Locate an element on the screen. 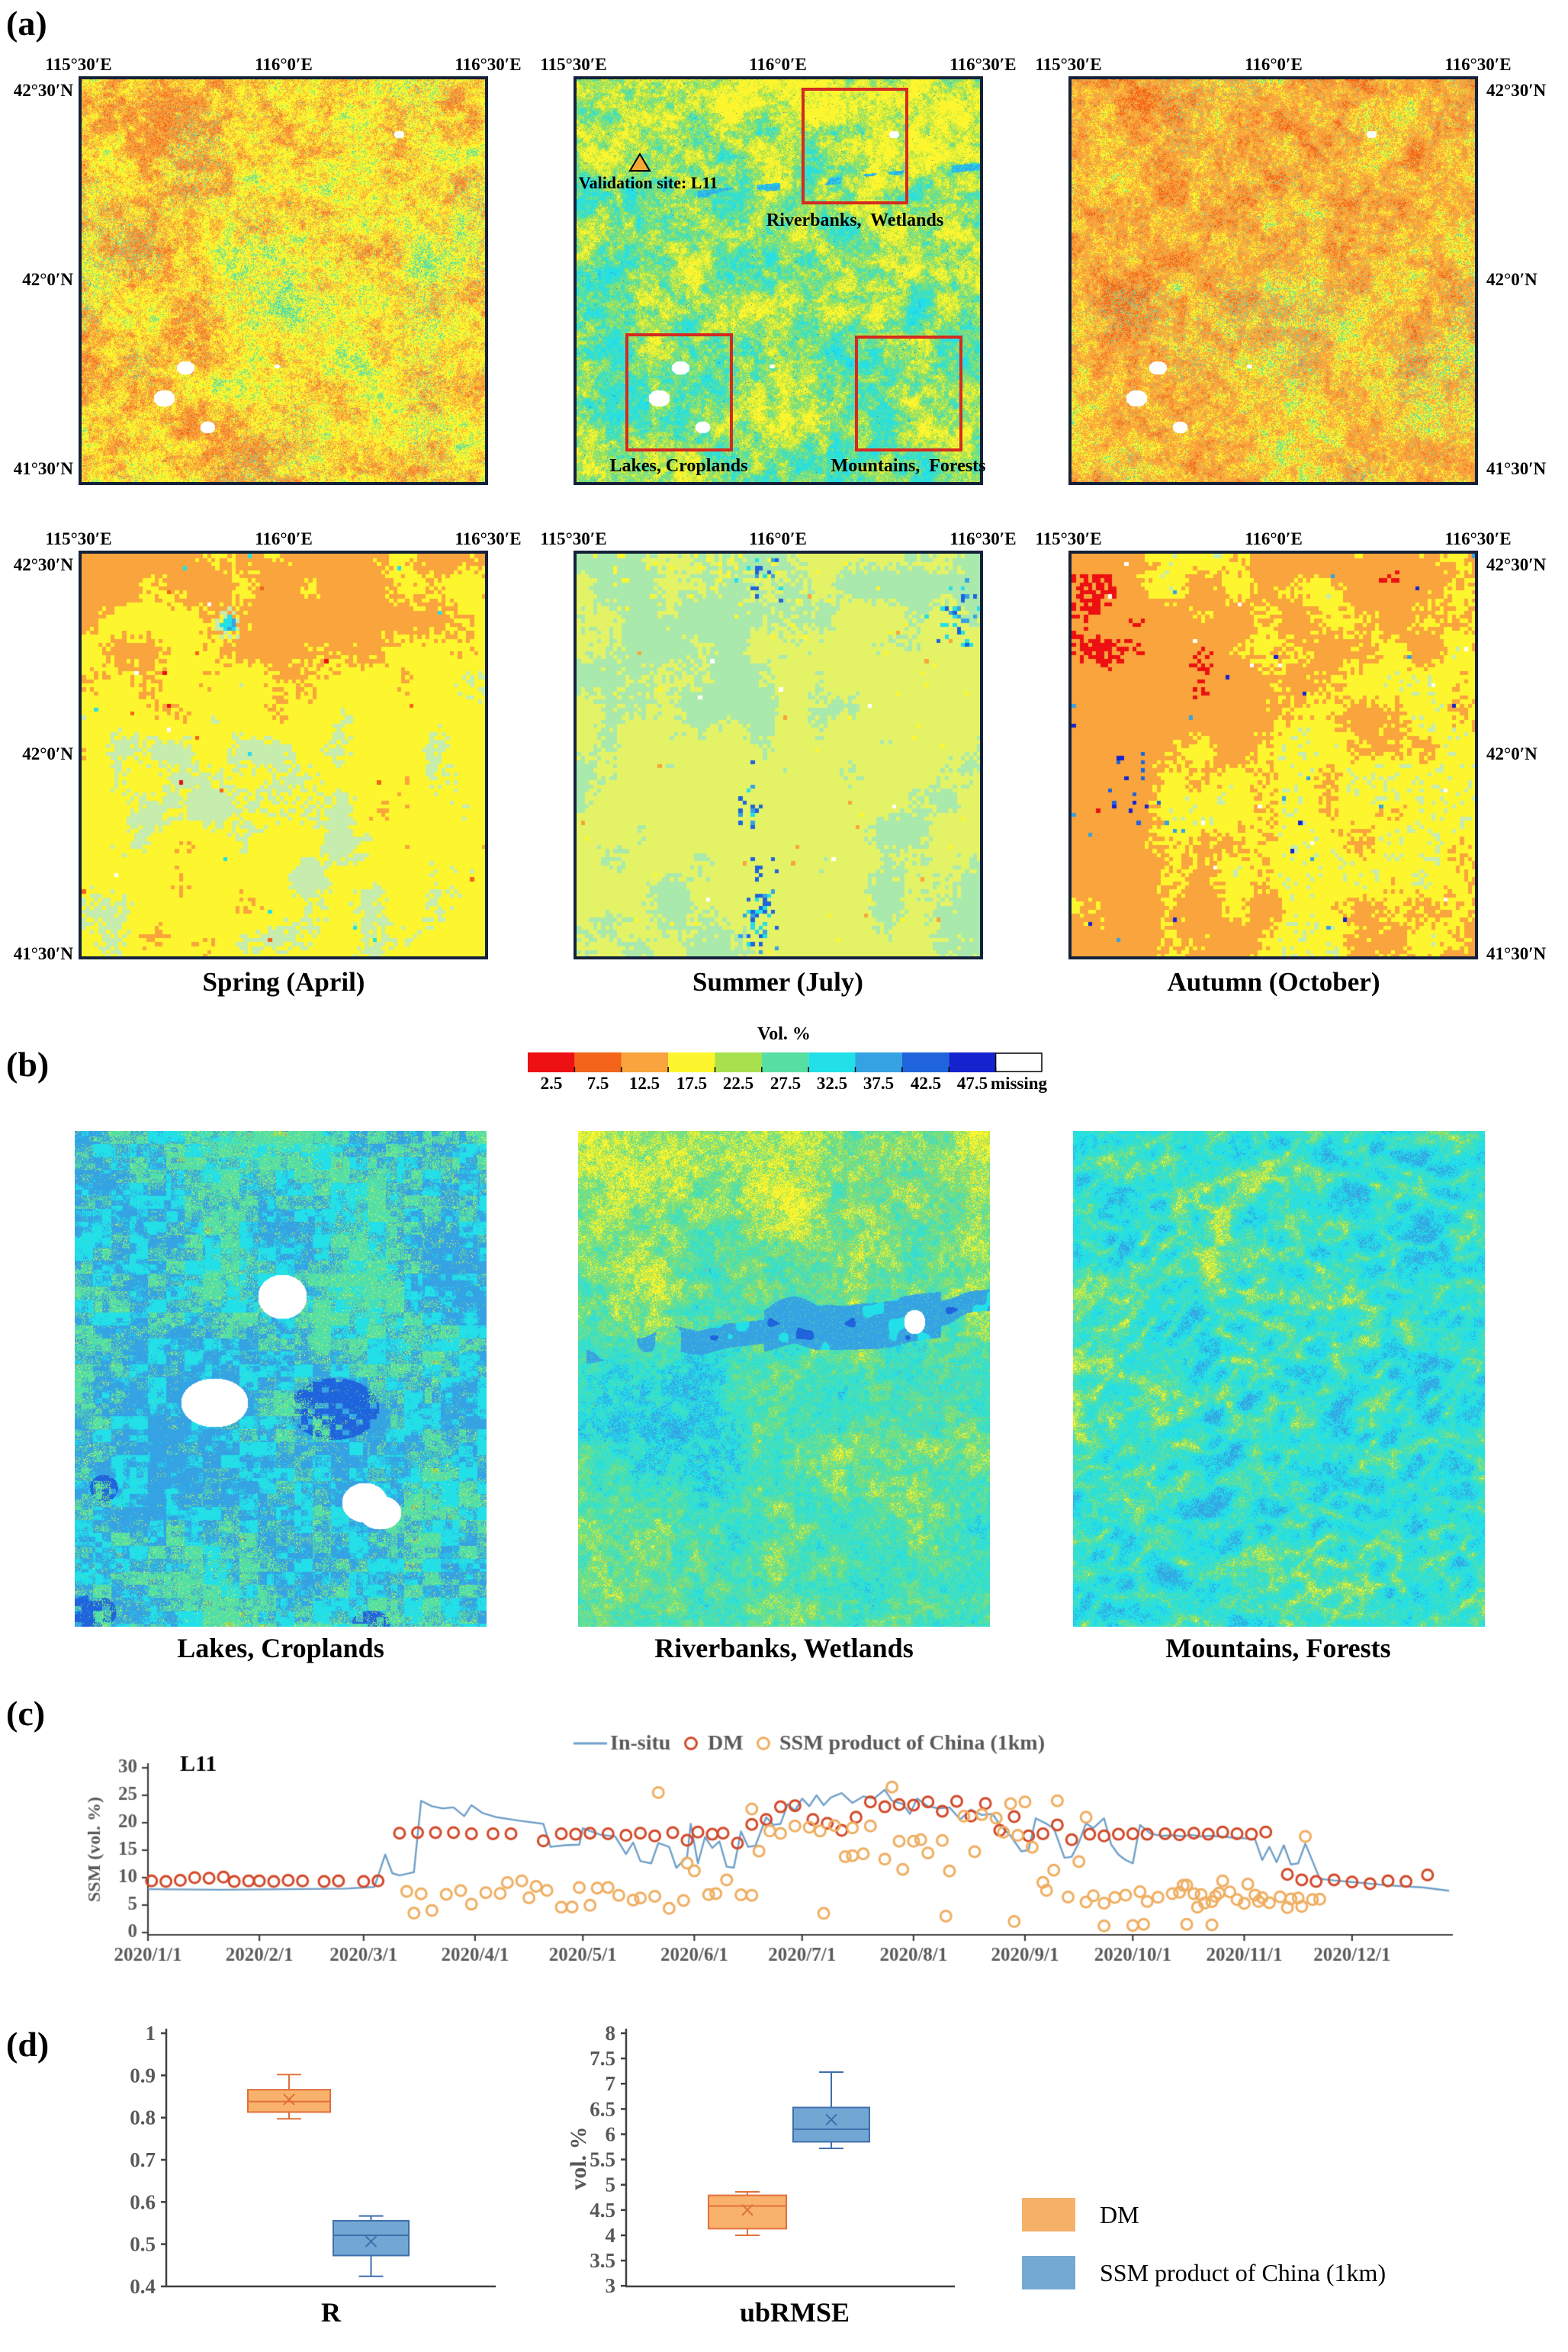 Image resolution: width=1568 pixels, height=2352 pixels. svg-text: 0.6 is located at coordinates (143, 2201).